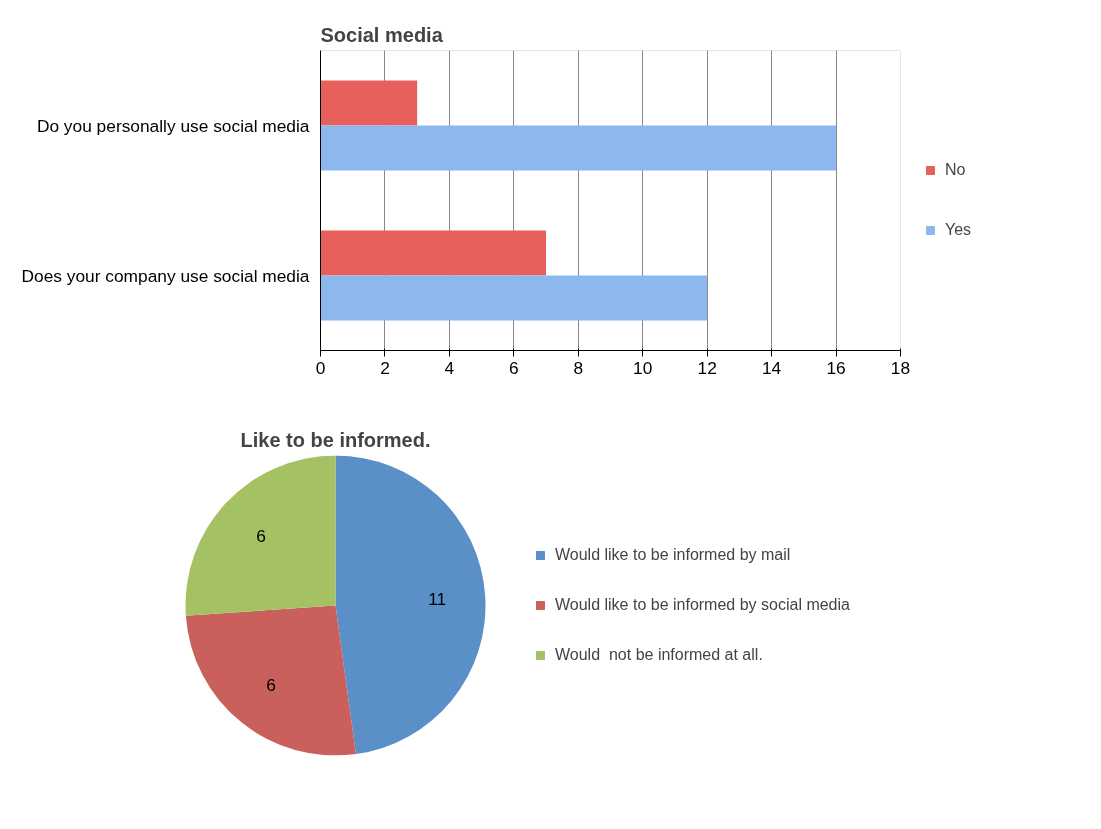 This screenshot has width=1101, height=829. I want to click on legend-label: Would not be informed at all., so click(659, 655).